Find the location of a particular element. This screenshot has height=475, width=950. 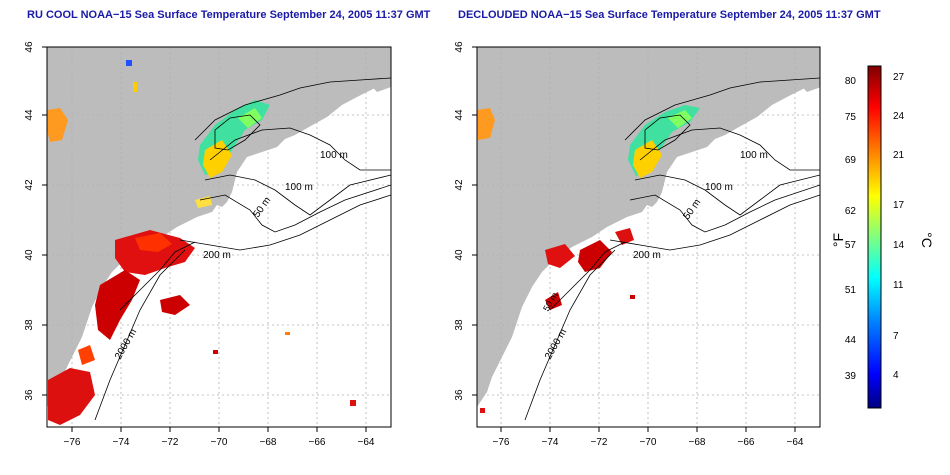

left-x-tick-label: −68 is located at coordinates (268, 442).